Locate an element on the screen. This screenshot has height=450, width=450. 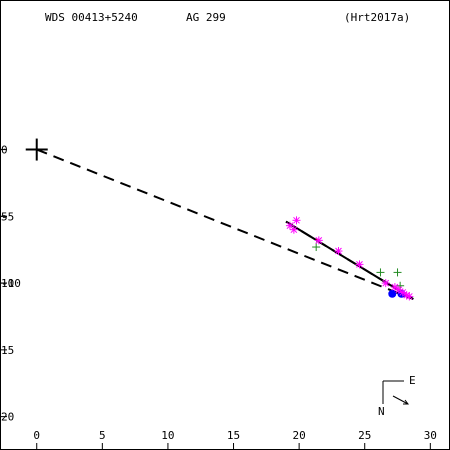
orientation-indicator: E N is located at coordinates (397, 396).